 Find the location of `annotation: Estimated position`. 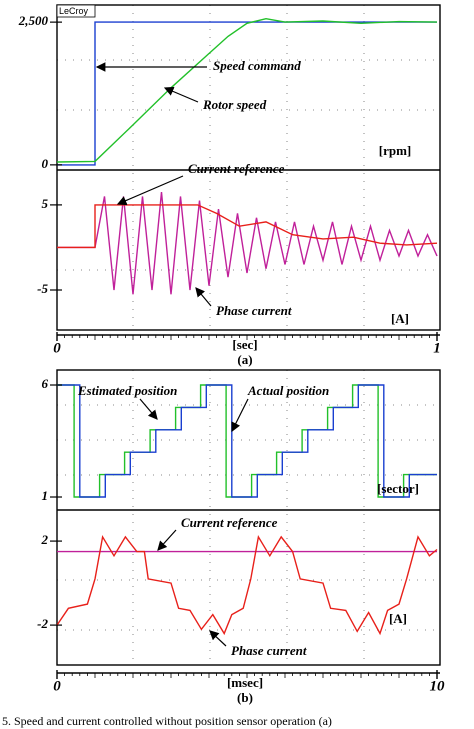

annotation: Estimated position is located at coordinates (127, 390).